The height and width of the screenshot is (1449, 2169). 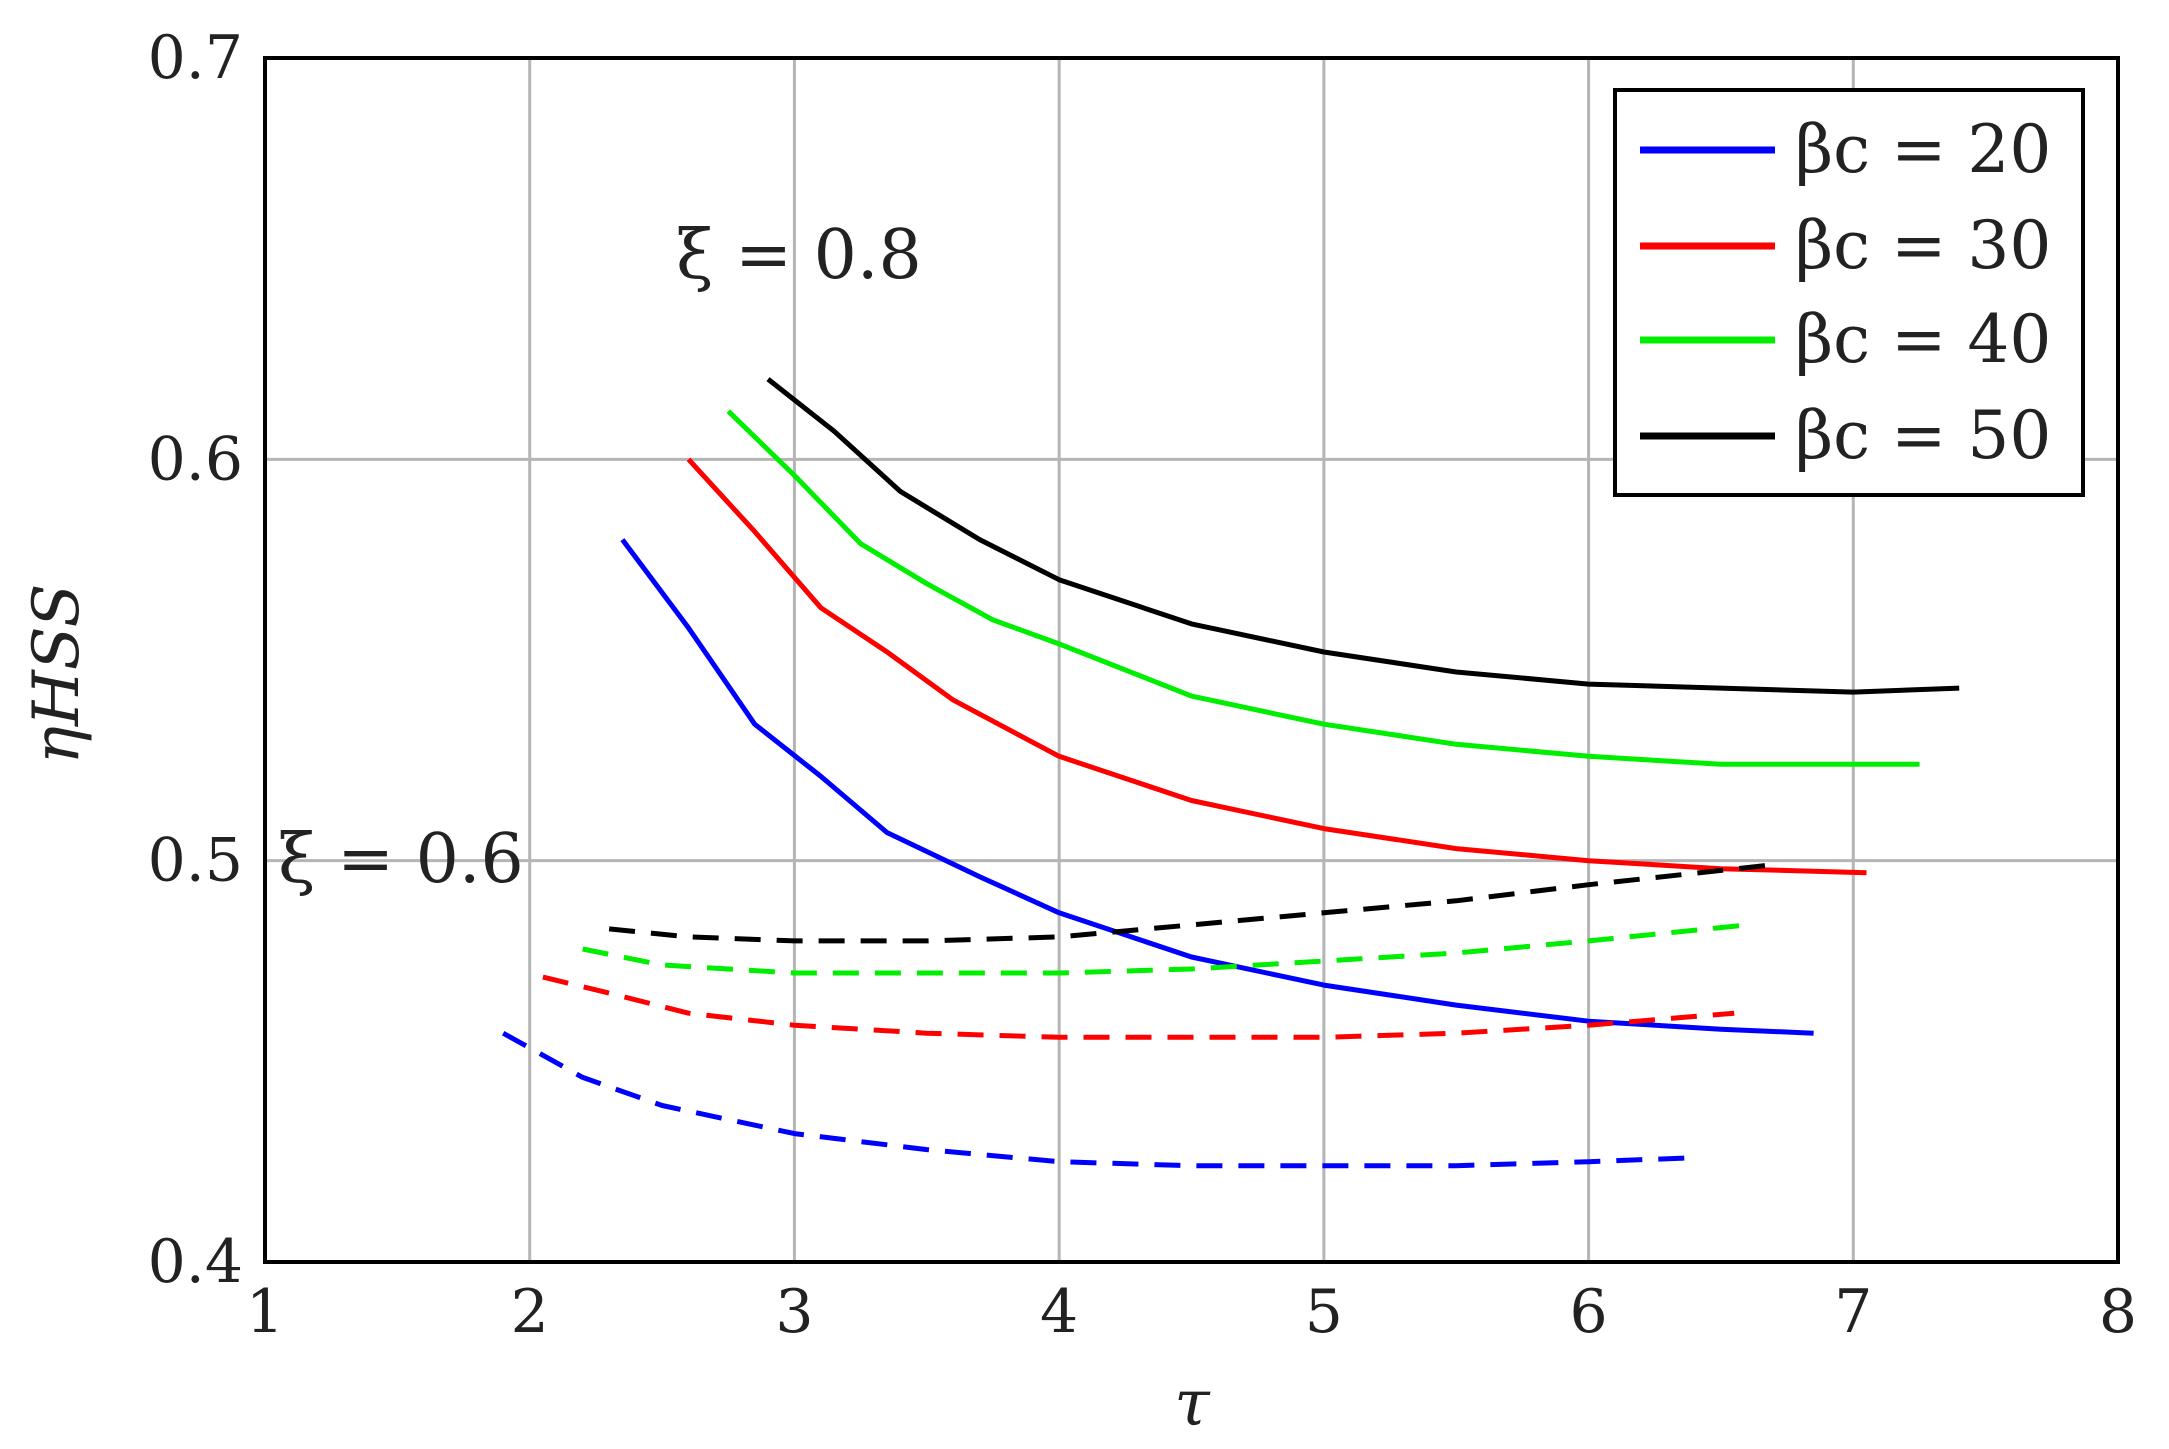 What do you see at coordinates (799, 255) in the screenshot?
I see `annotation-xi-08: ξ = 0.8` at bounding box center [799, 255].